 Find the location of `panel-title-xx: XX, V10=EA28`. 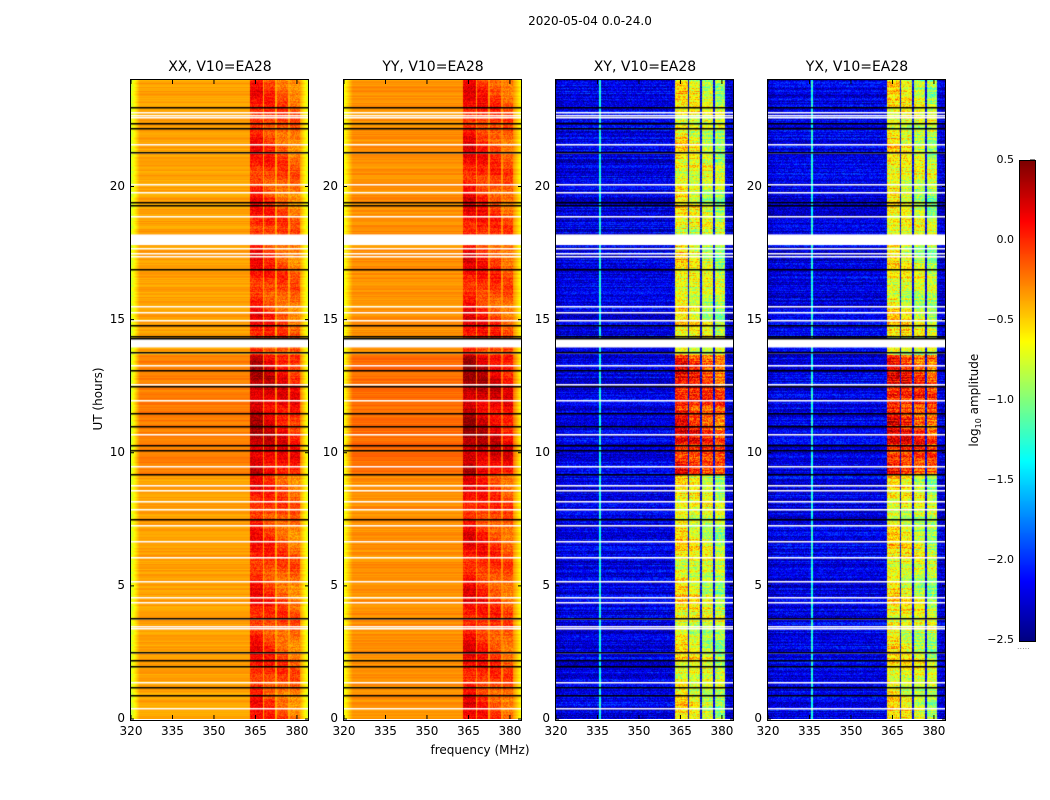

panel-title-xx: XX, V10=EA28 is located at coordinates (220, 67).